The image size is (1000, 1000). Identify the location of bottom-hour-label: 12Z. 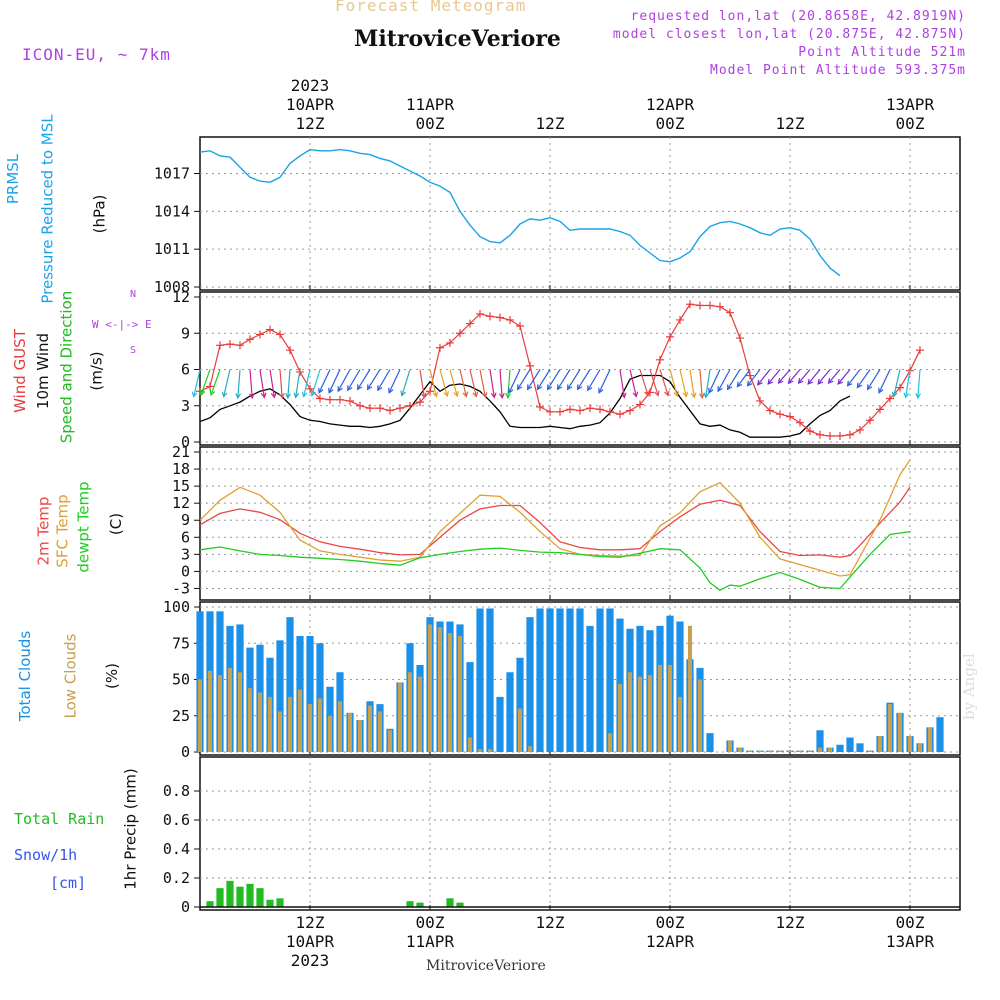
(310, 922).